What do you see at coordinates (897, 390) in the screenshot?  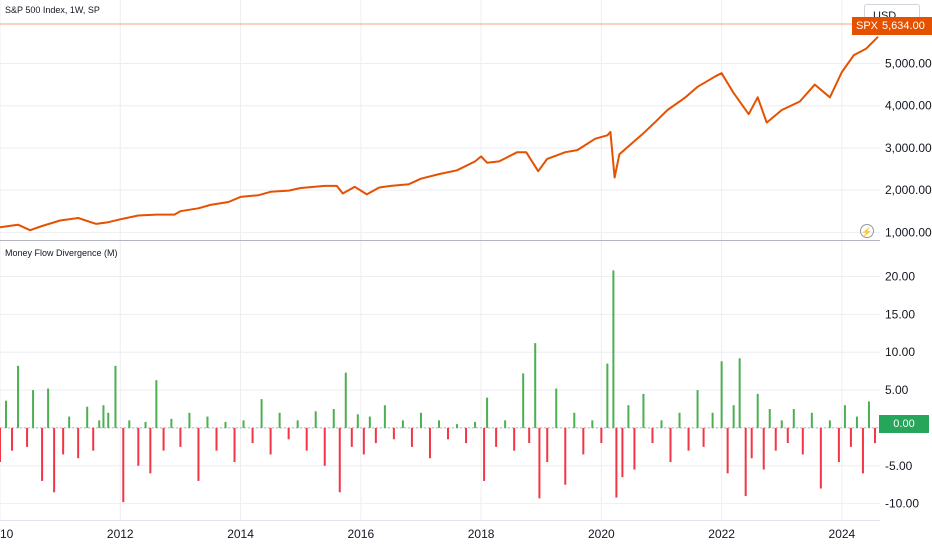 I see `money-flow-tick-label: 5.00` at bounding box center [897, 390].